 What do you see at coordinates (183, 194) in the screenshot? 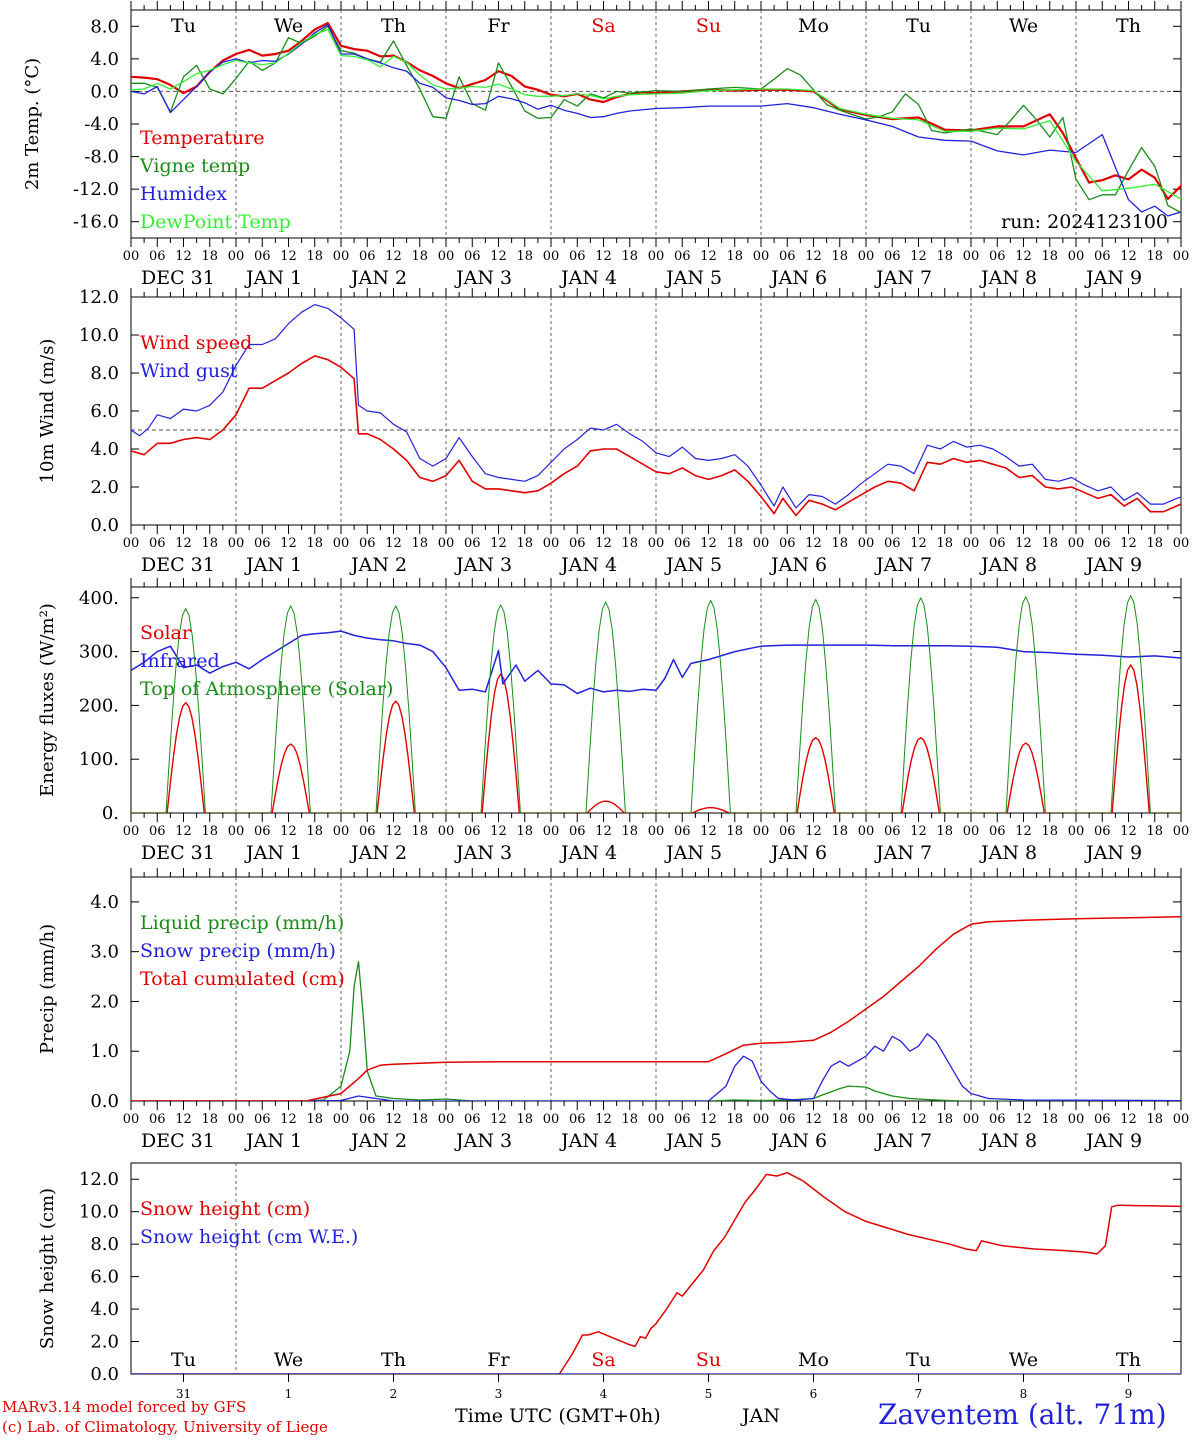
I see `legend-entry: Humidex` at bounding box center [183, 194].